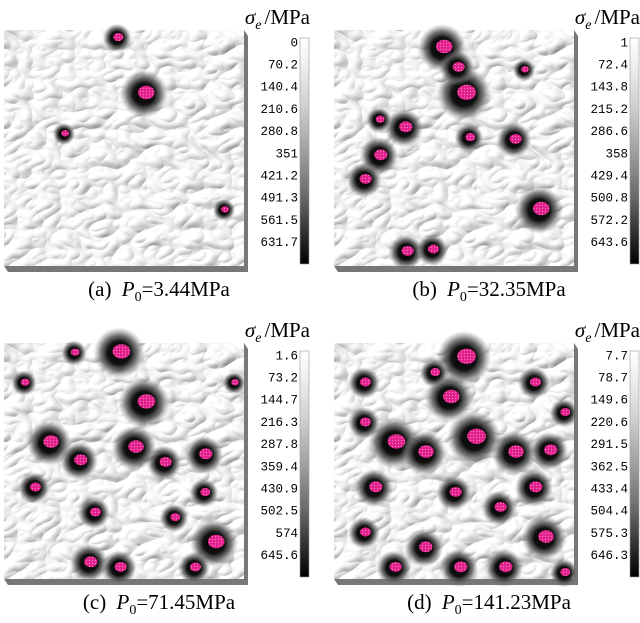  I want to click on colorbar-tick-label: 280.8, so click(279, 132).